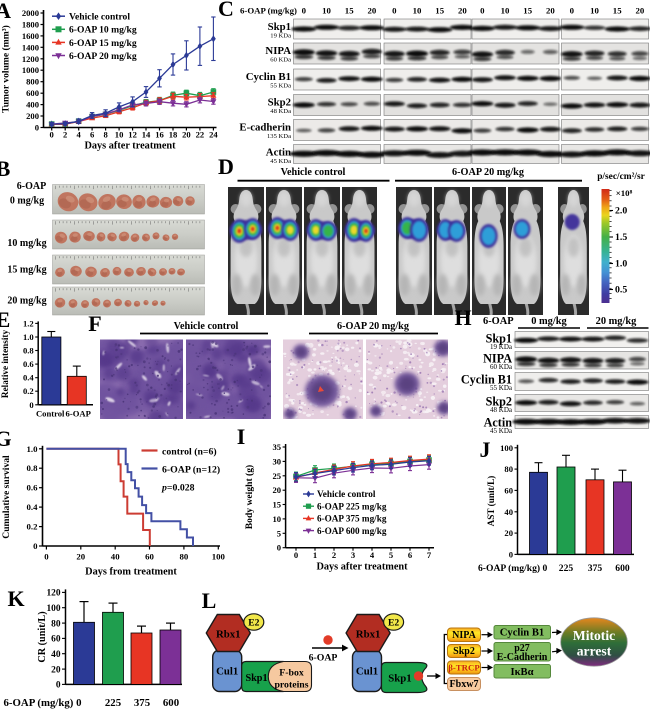 This screenshot has width=650, height=721. Describe the element at coordinates (512, 568) in the screenshot. I see `svg-text: 6-OAP (mg/kg) 0` at that location.